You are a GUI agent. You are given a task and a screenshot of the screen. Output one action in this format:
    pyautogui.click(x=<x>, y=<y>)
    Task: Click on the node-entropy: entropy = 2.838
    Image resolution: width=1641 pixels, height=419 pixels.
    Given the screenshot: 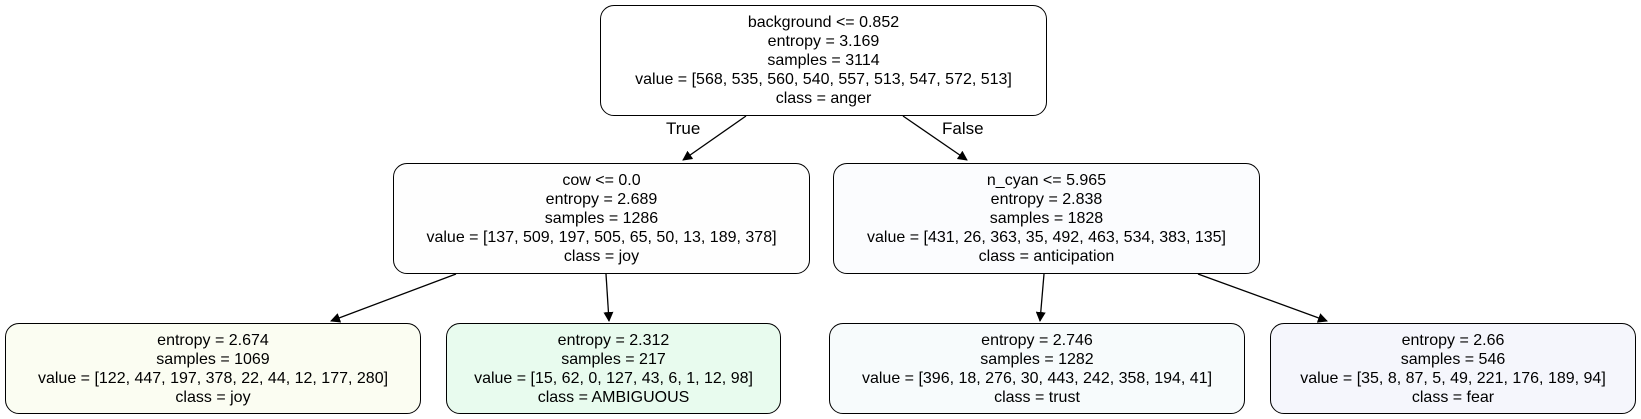 What is the action you would take?
    pyautogui.click(x=1046, y=199)
    